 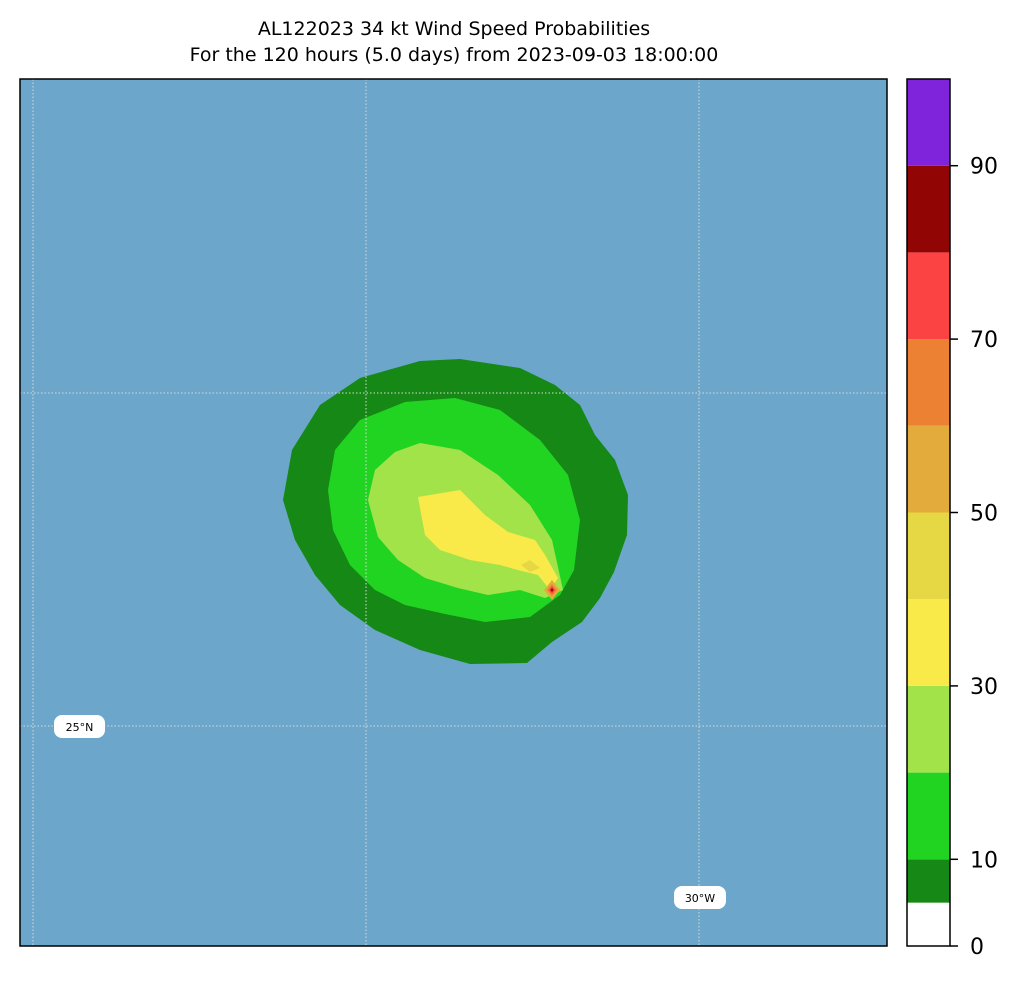 What do you see at coordinates (984, 687) in the screenshot?
I see `colorbar-tick-label-30: 30` at bounding box center [984, 687].